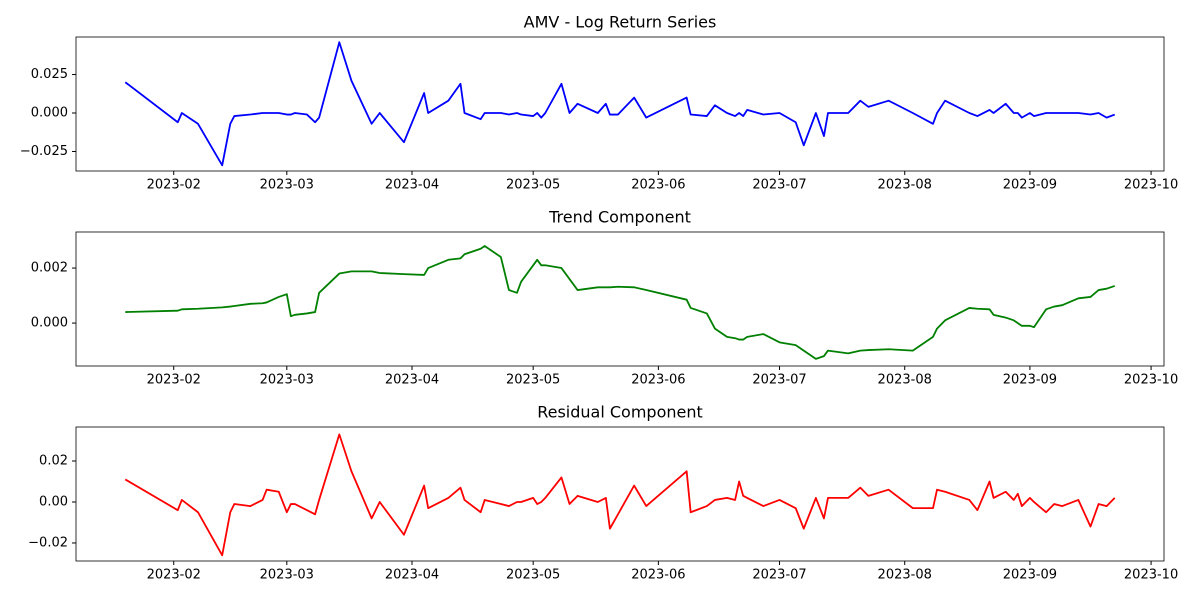 The width and height of the screenshot is (1200, 600). Describe the element at coordinates (620, 412) in the screenshot. I see `chart-title: Residual Component` at that location.